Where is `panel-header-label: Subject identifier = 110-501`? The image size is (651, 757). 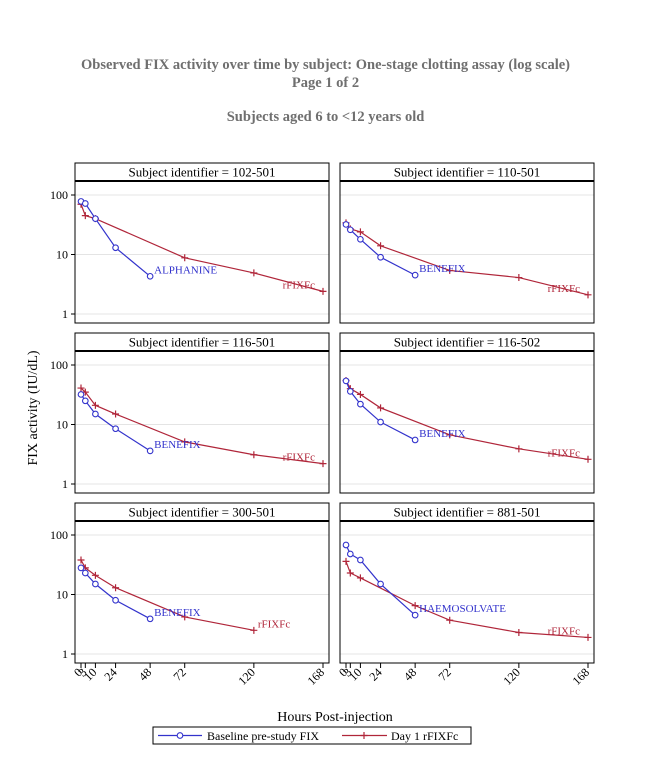
panel-header-label: Subject identifier = 110-501 is located at coordinates (467, 172).